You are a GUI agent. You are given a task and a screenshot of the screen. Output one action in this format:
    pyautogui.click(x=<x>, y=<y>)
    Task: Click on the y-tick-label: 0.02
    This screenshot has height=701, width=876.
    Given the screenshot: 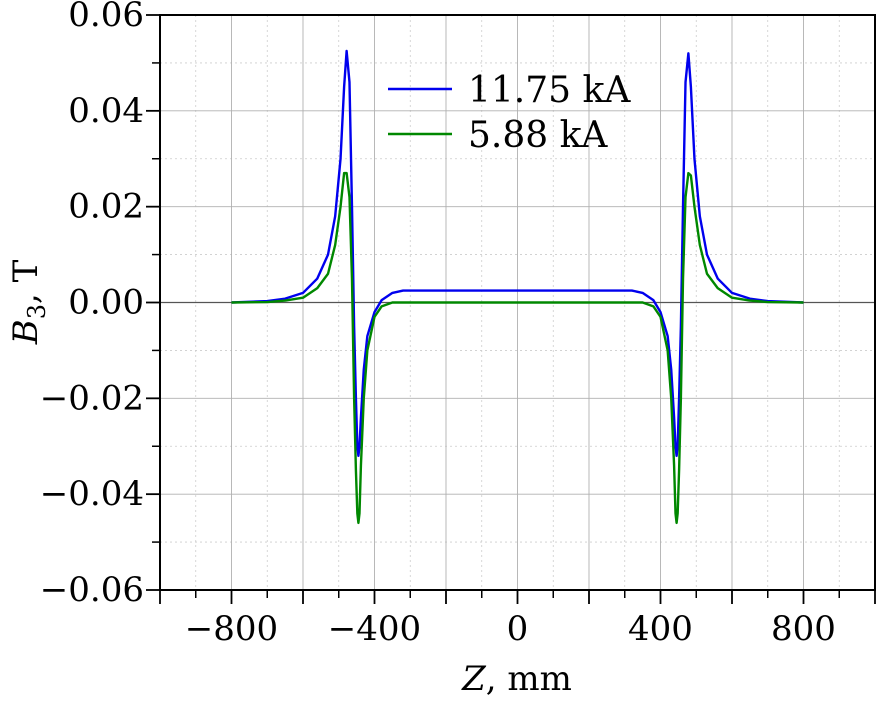 What is the action you would take?
    pyautogui.click(x=106, y=207)
    